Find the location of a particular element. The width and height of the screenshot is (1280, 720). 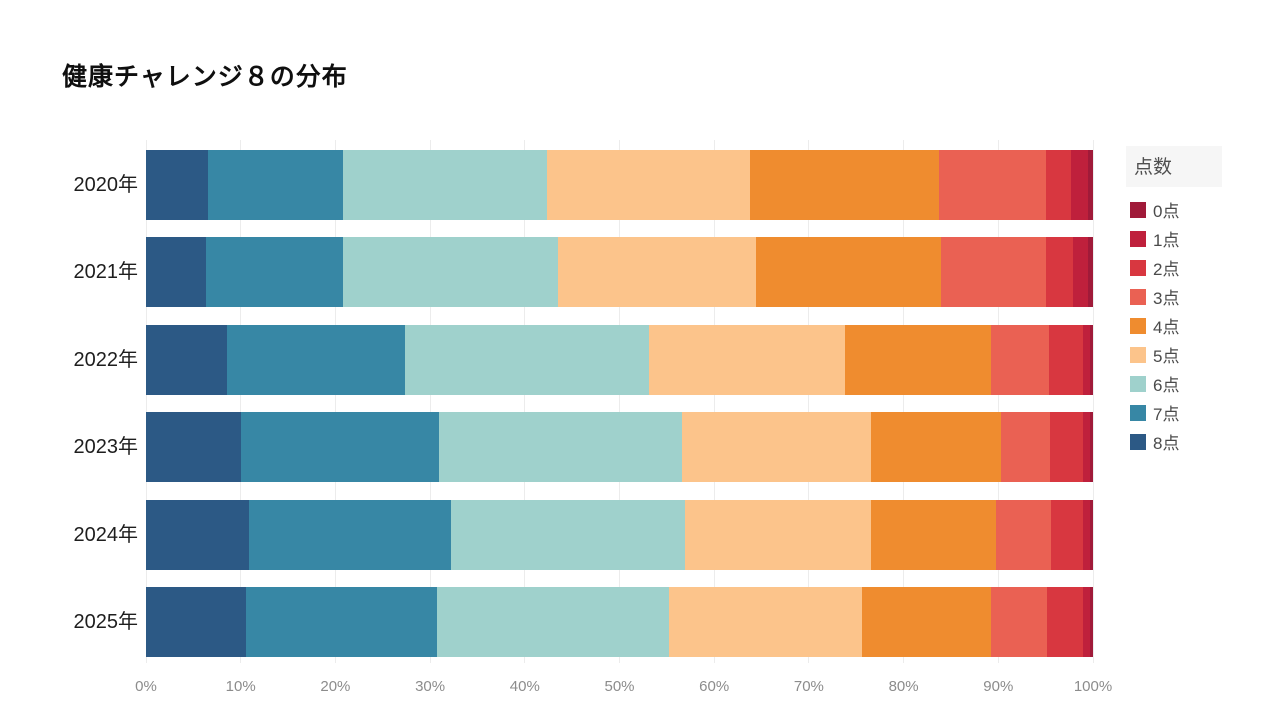

chart-title: 健康チャレンジ８の分布 is located at coordinates (205, 77).